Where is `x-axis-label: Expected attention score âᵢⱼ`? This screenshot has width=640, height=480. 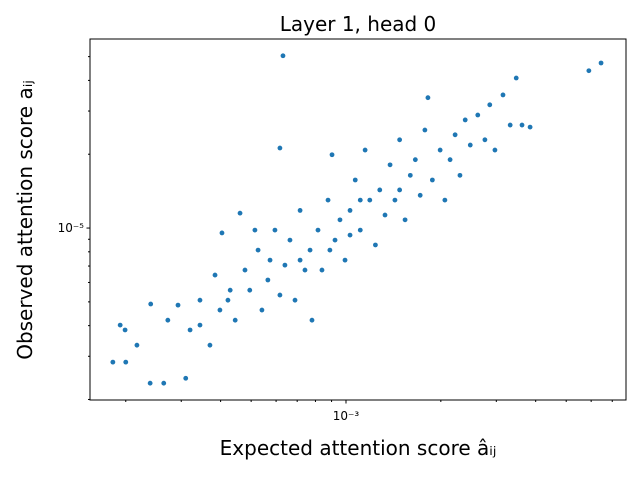
x-axis-label: Expected attention score âᵢⱼ is located at coordinates (358, 448).